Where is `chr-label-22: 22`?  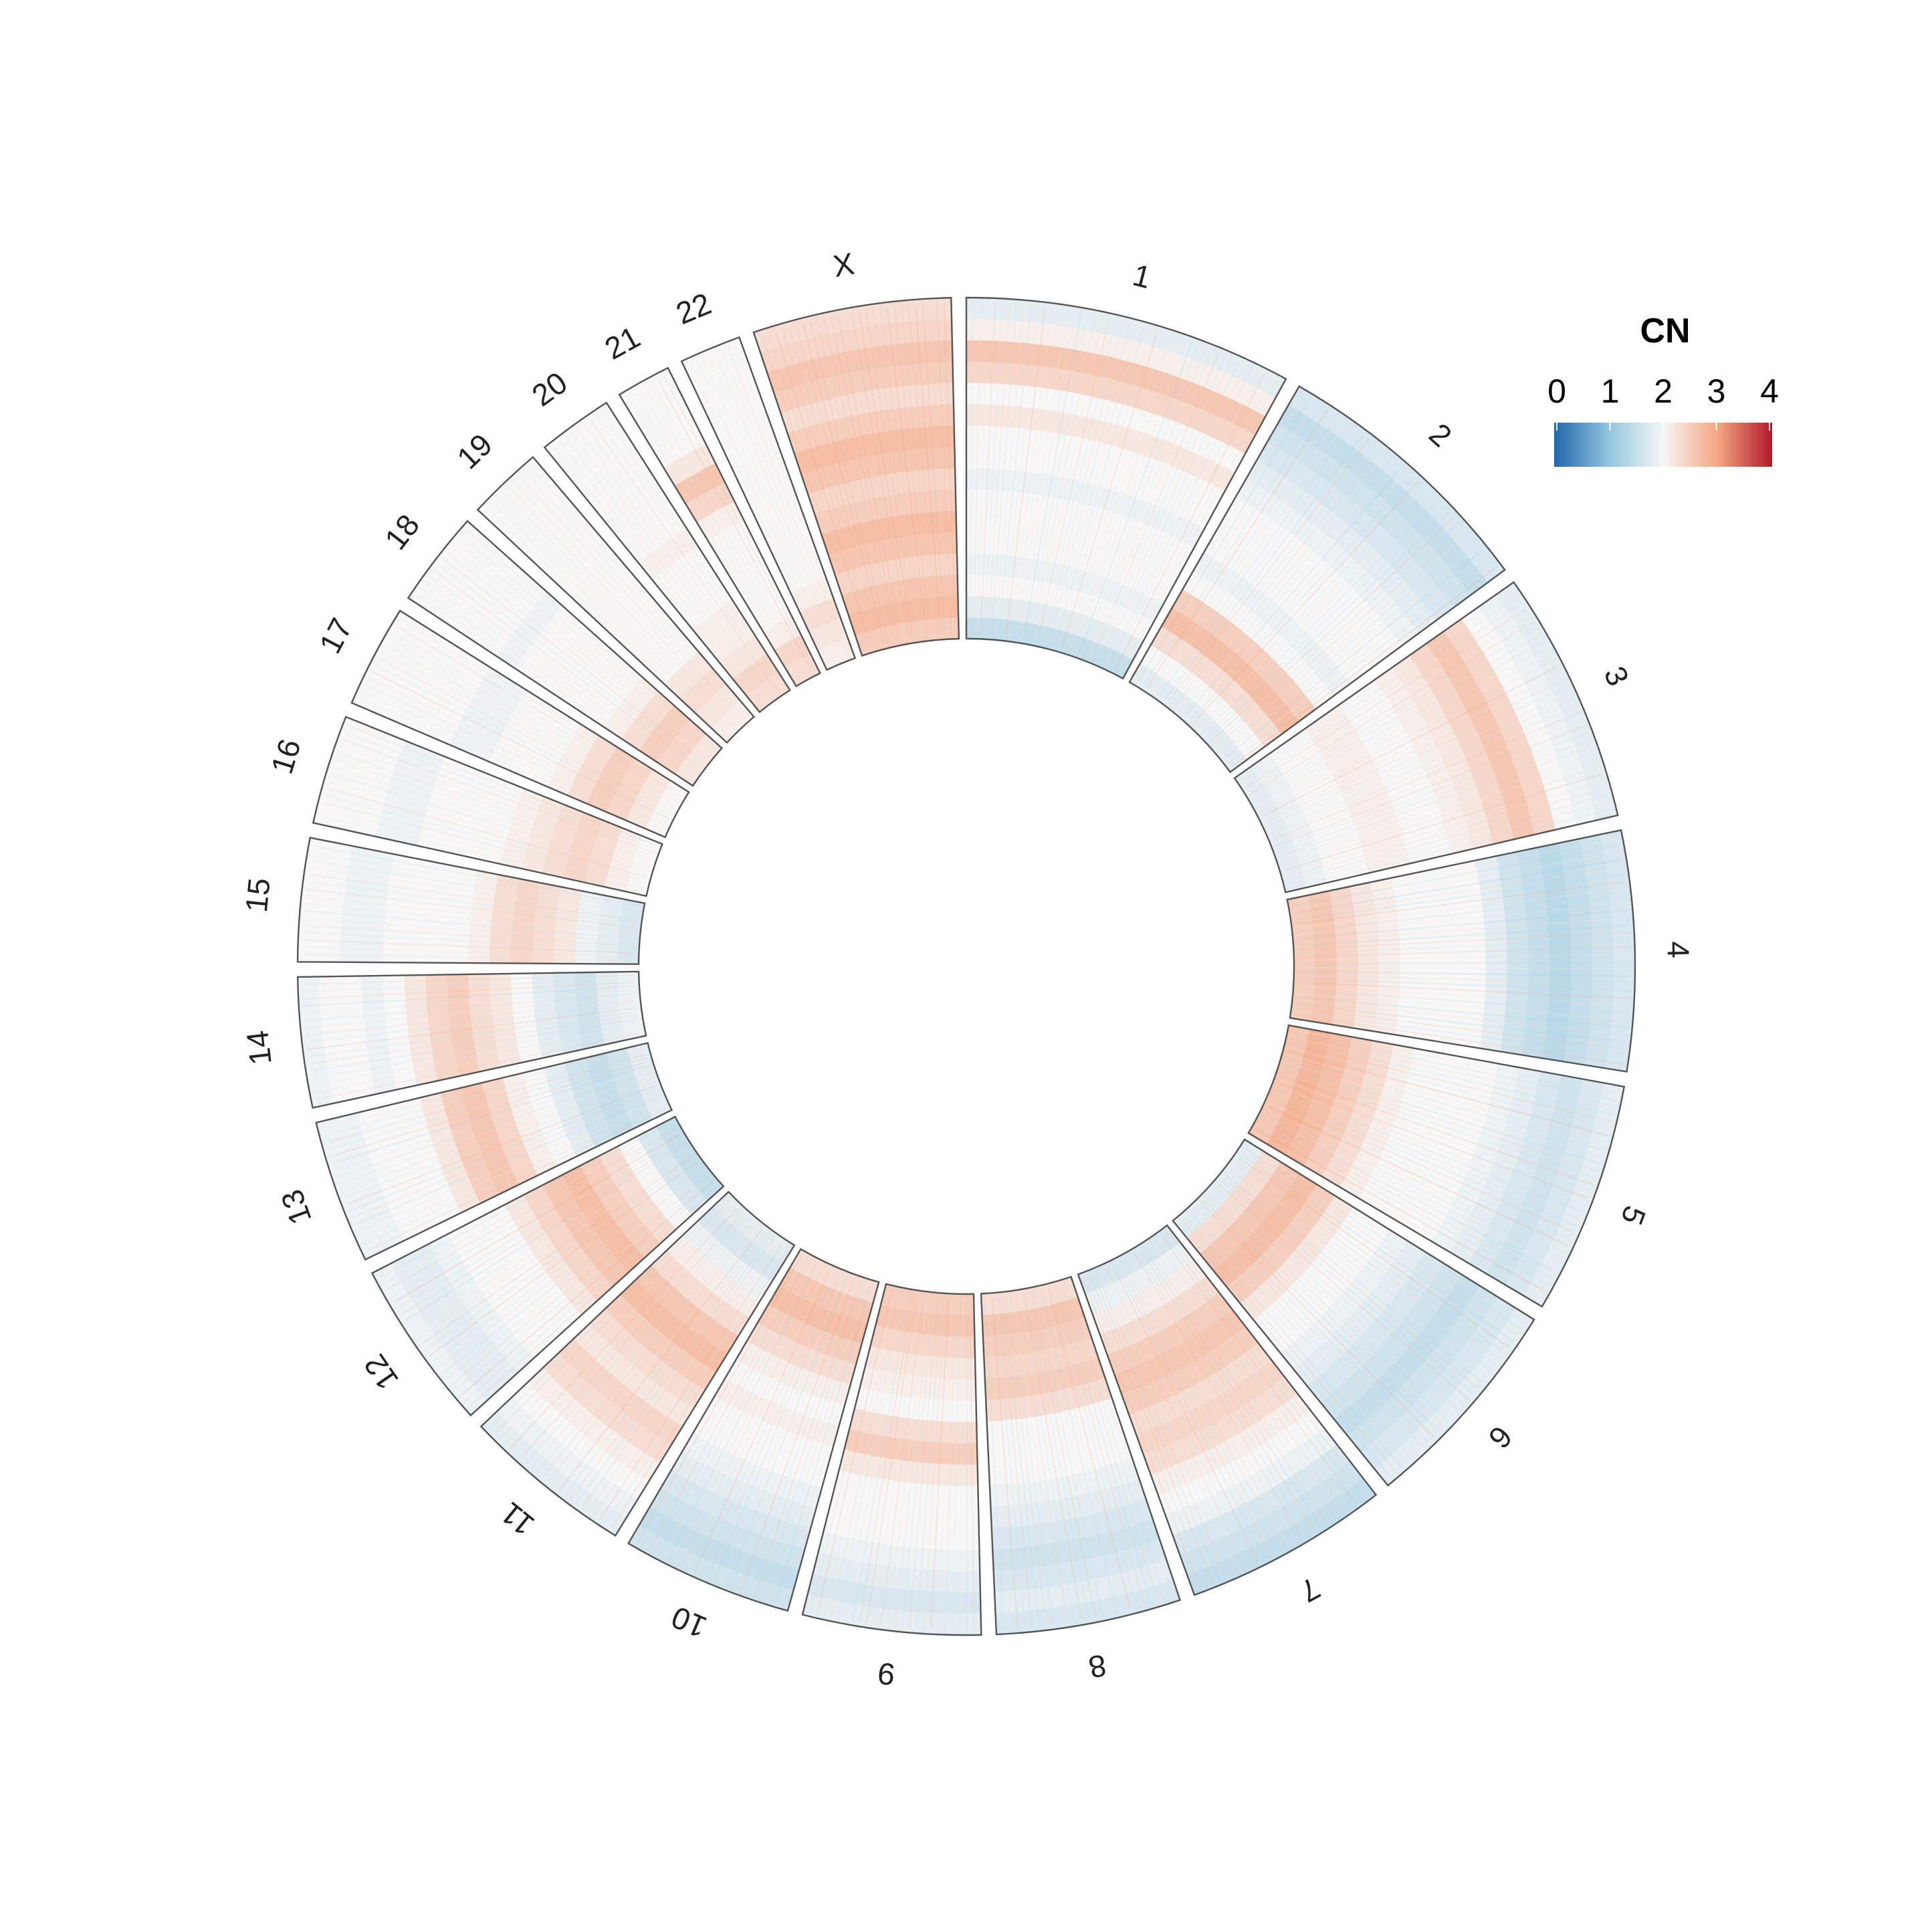 chr-label-22: 22 is located at coordinates (693, 308).